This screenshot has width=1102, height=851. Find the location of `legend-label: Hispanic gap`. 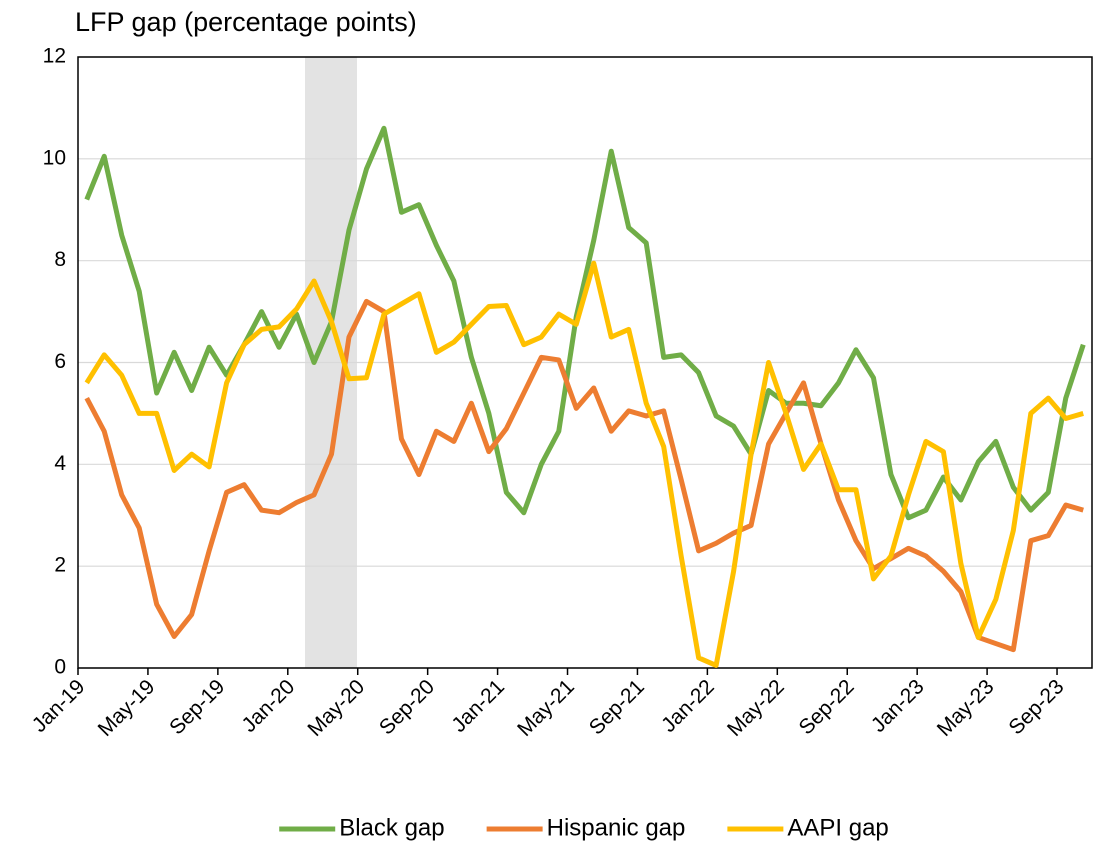

legend-label: Hispanic gap is located at coordinates (616, 827).